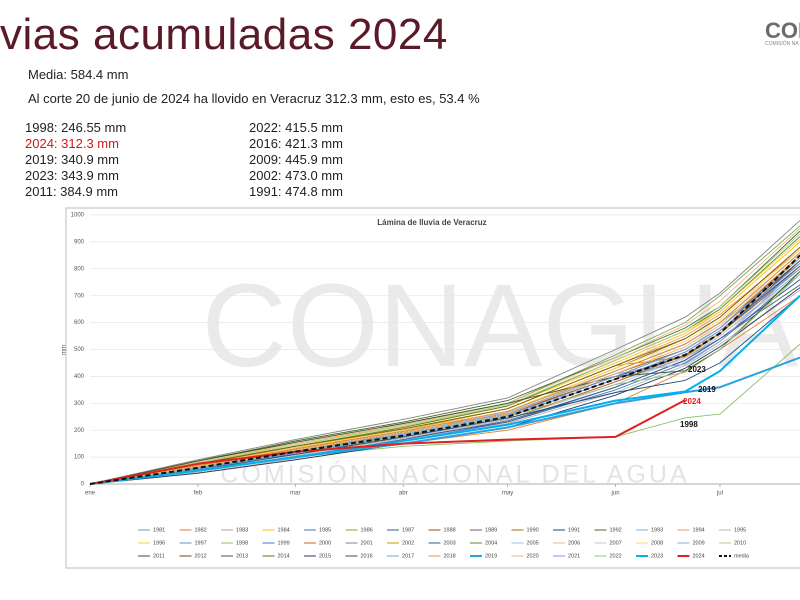  Describe the element at coordinates (296, 143) in the screenshot. I see `stat-item: 2016: 421.3 mm` at that location.